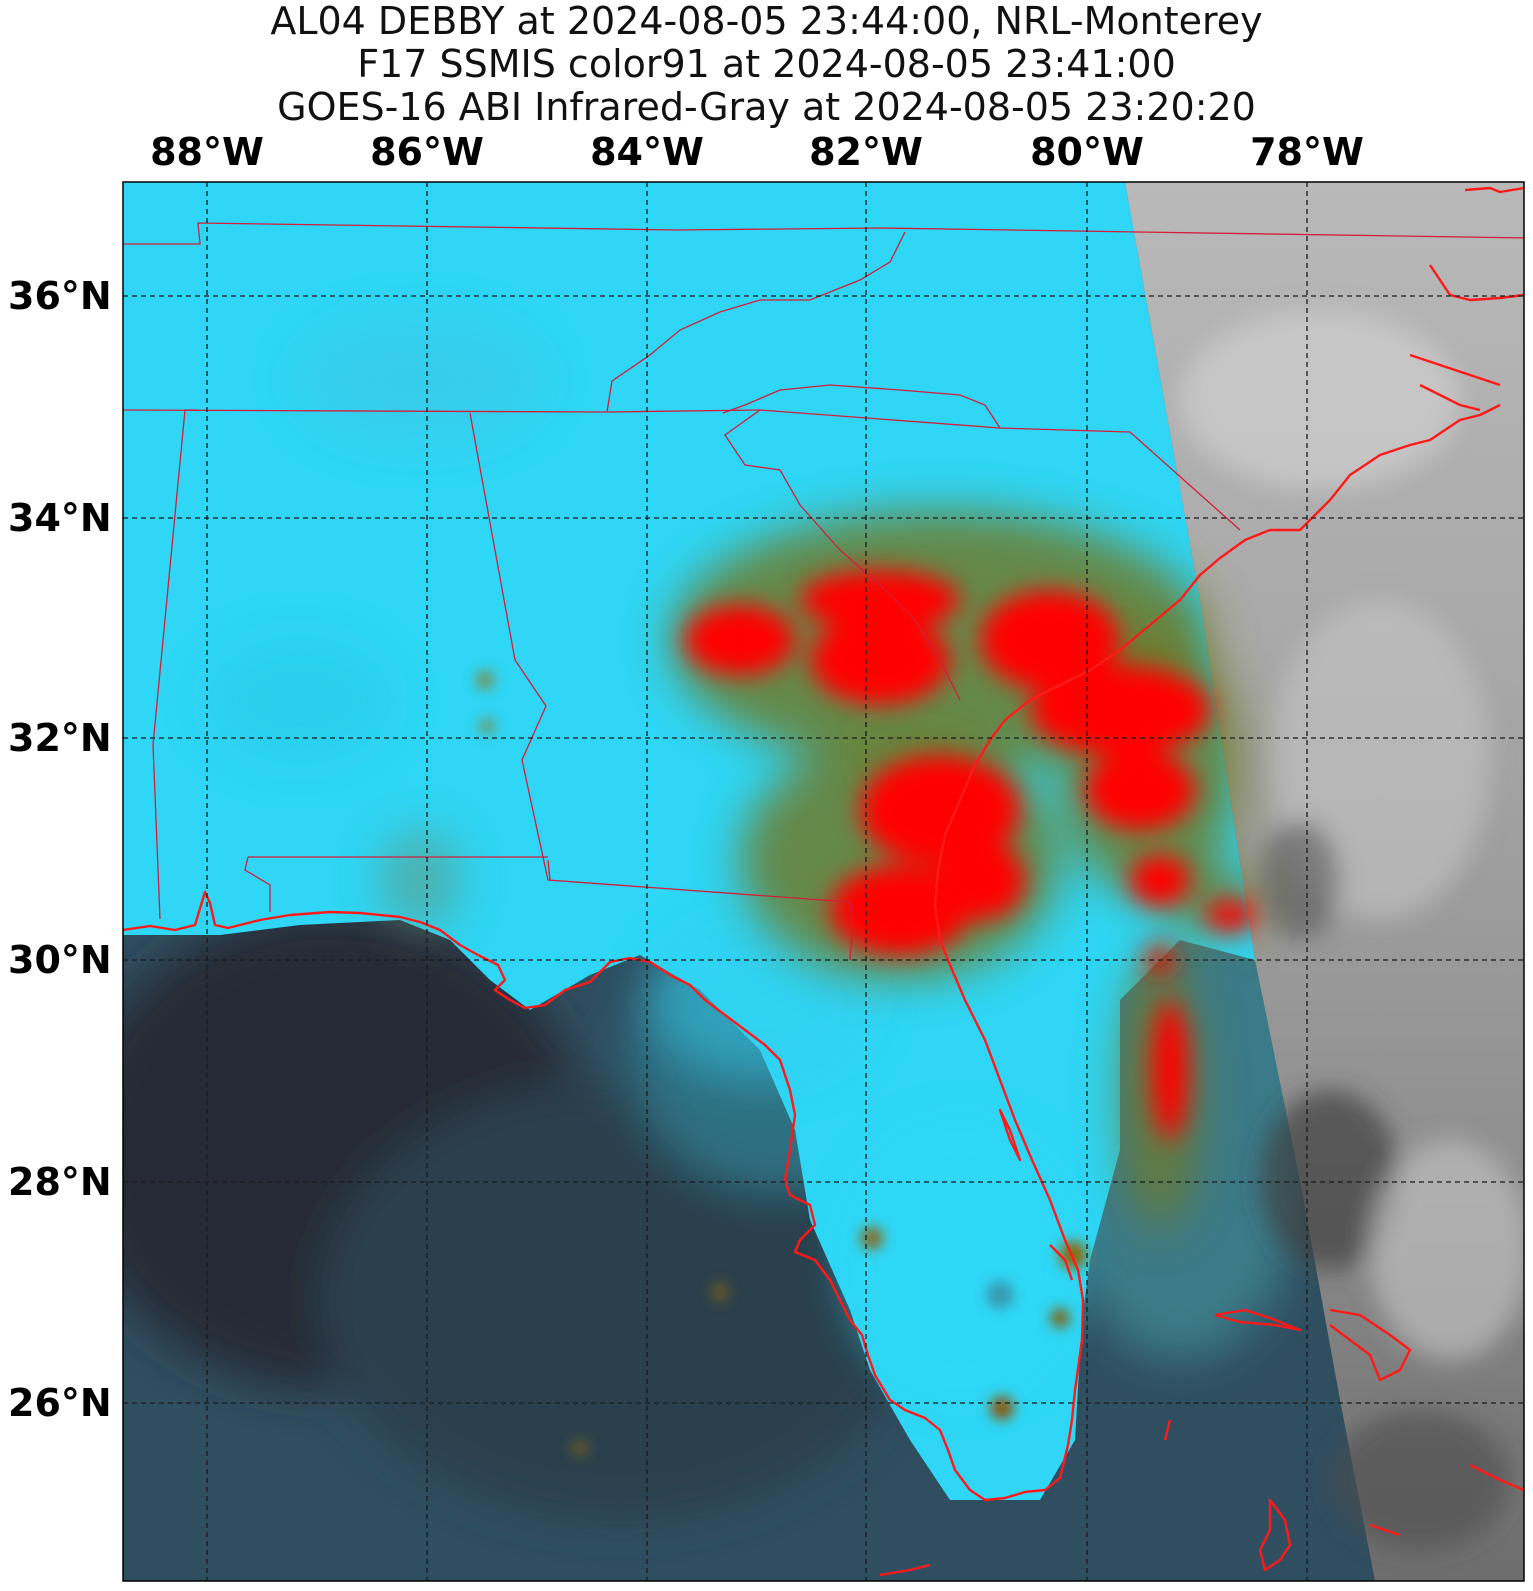  What do you see at coordinates (60, 296) in the screenshot?
I see `lat-label-36n: 36°N` at bounding box center [60, 296].